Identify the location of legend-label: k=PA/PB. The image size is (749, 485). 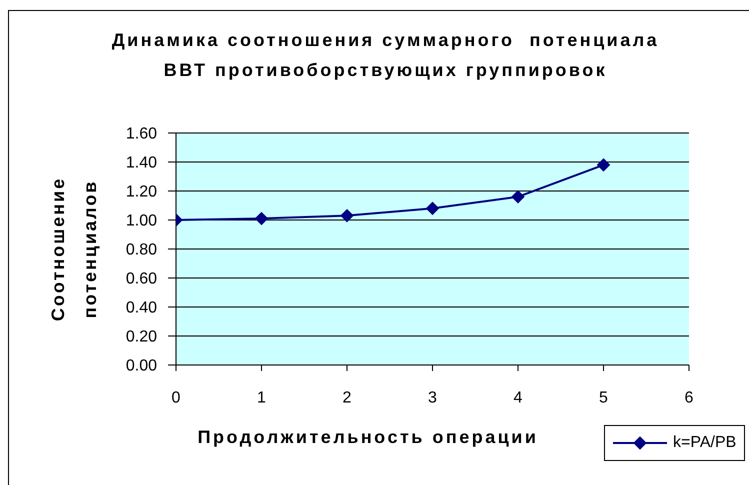
(704, 443).